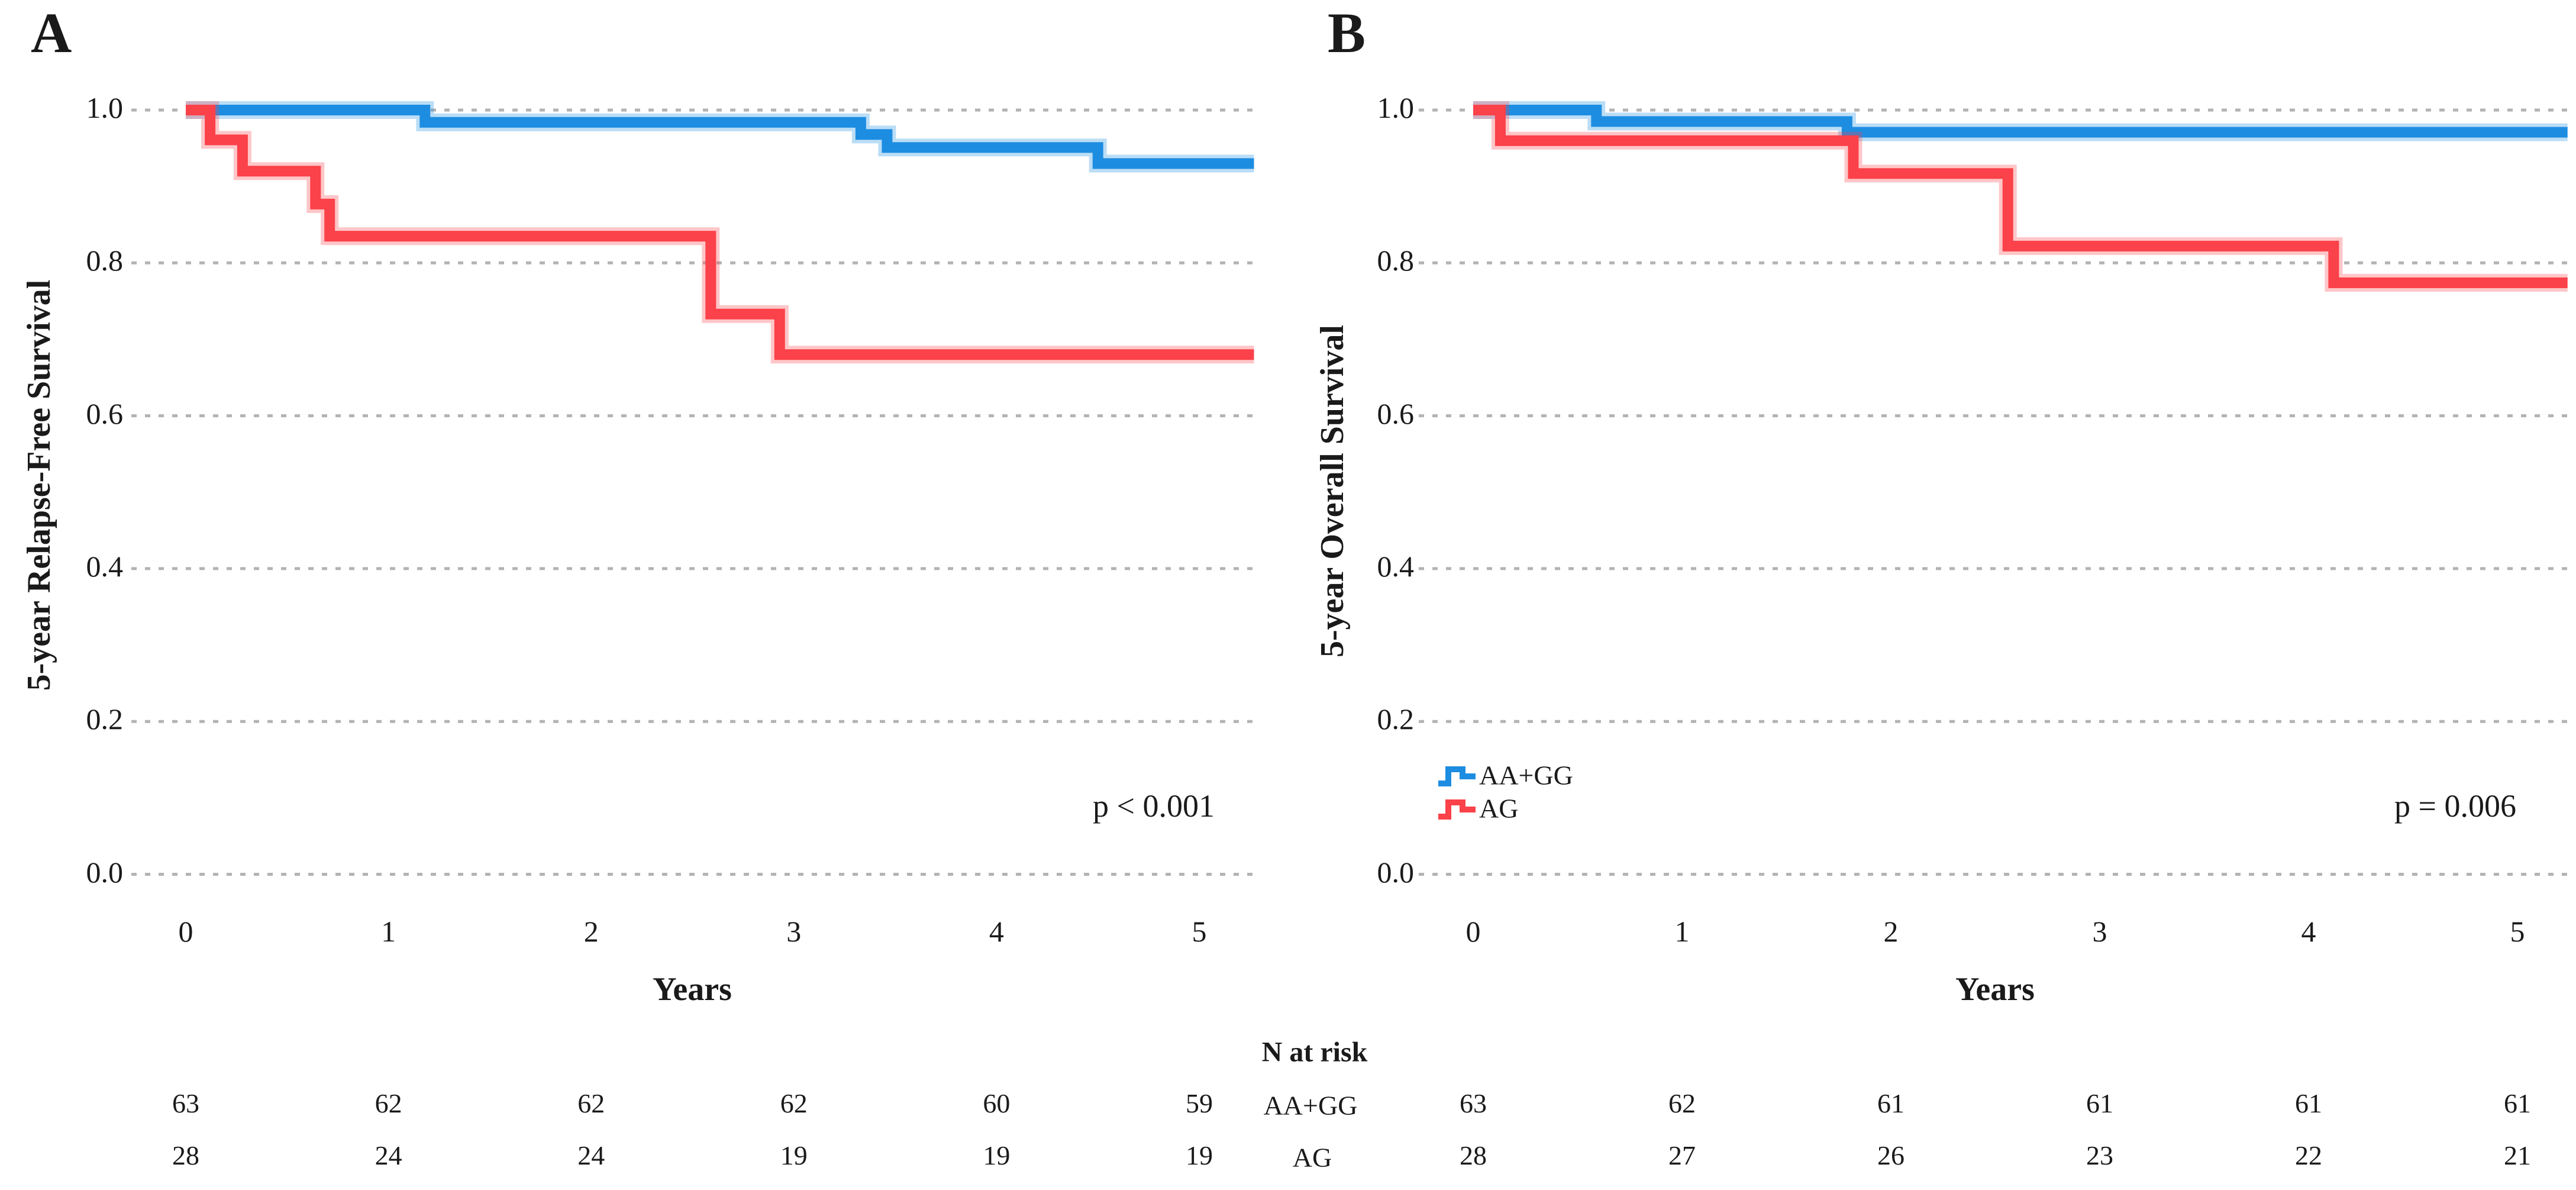 This screenshot has height=1190, width=2576. What do you see at coordinates (1995, 989) in the screenshot?
I see `panel-b-x-axis-title: Years` at bounding box center [1995, 989].